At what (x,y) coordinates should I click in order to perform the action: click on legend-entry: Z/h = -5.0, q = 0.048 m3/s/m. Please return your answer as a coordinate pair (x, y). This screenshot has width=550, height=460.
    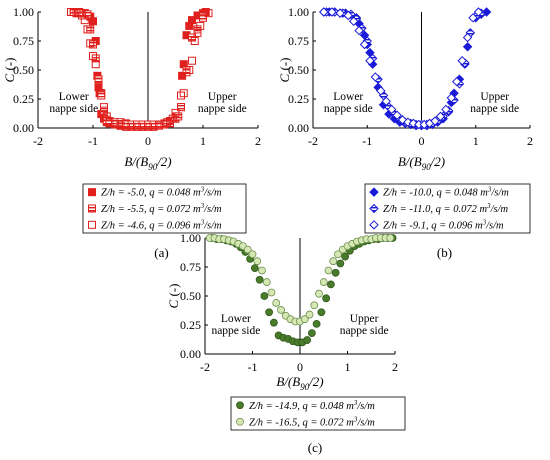
    Looking at the image, I should click on (161, 192).